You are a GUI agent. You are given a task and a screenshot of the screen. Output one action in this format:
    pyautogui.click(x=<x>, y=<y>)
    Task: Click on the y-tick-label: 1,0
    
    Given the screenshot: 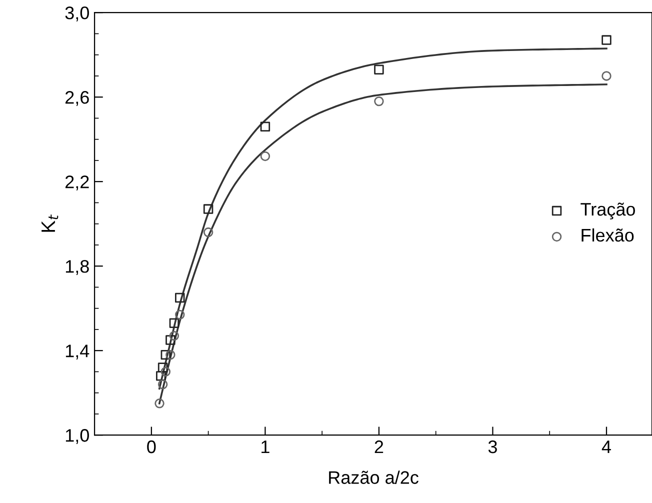 What is the action you would take?
    pyautogui.click(x=77, y=436)
    